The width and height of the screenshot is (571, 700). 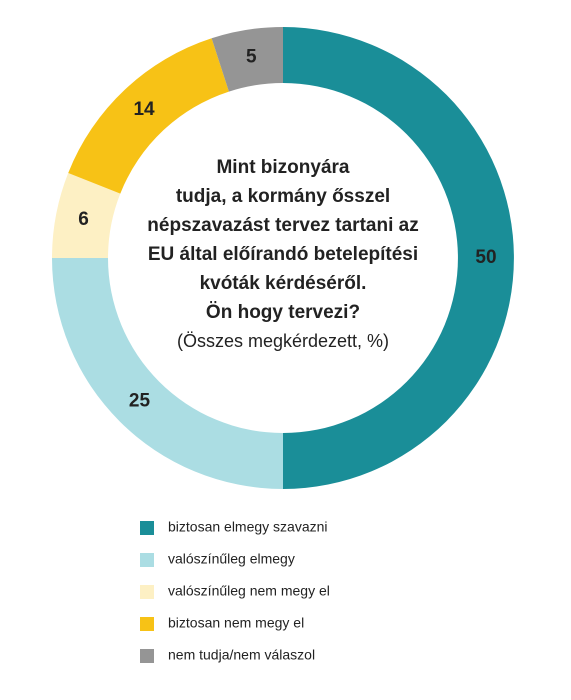 What do you see at coordinates (251, 57) in the screenshot?
I see `value-label: 5` at bounding box center [251, 57].